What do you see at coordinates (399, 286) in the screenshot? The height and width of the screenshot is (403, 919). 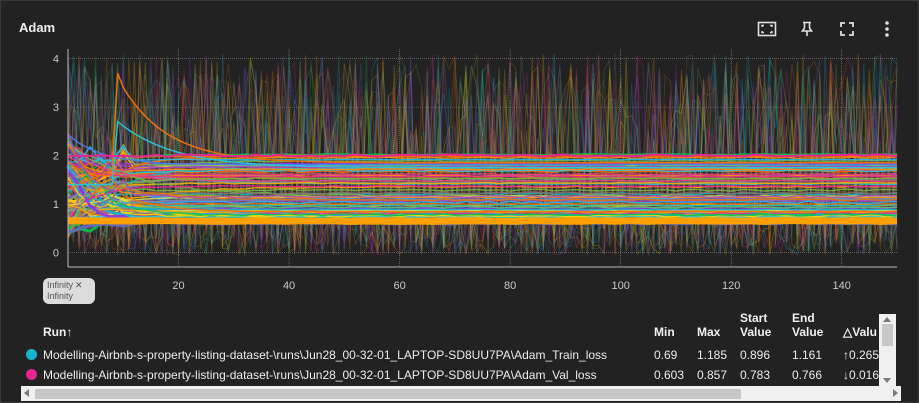 I see `x-tick-label: 60` at bounding box center [399, 286].